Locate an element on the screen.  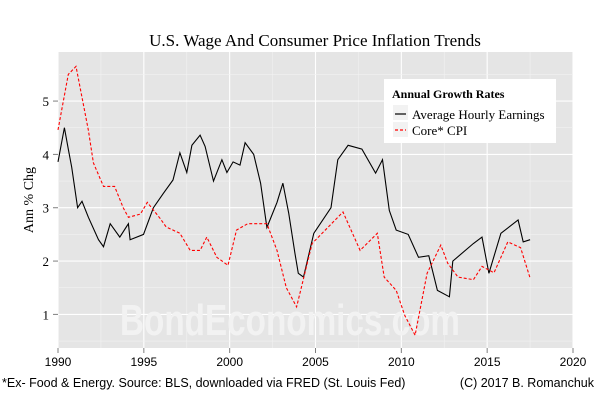
x-tick-label: 2020 is located at coordinates (573, 362).